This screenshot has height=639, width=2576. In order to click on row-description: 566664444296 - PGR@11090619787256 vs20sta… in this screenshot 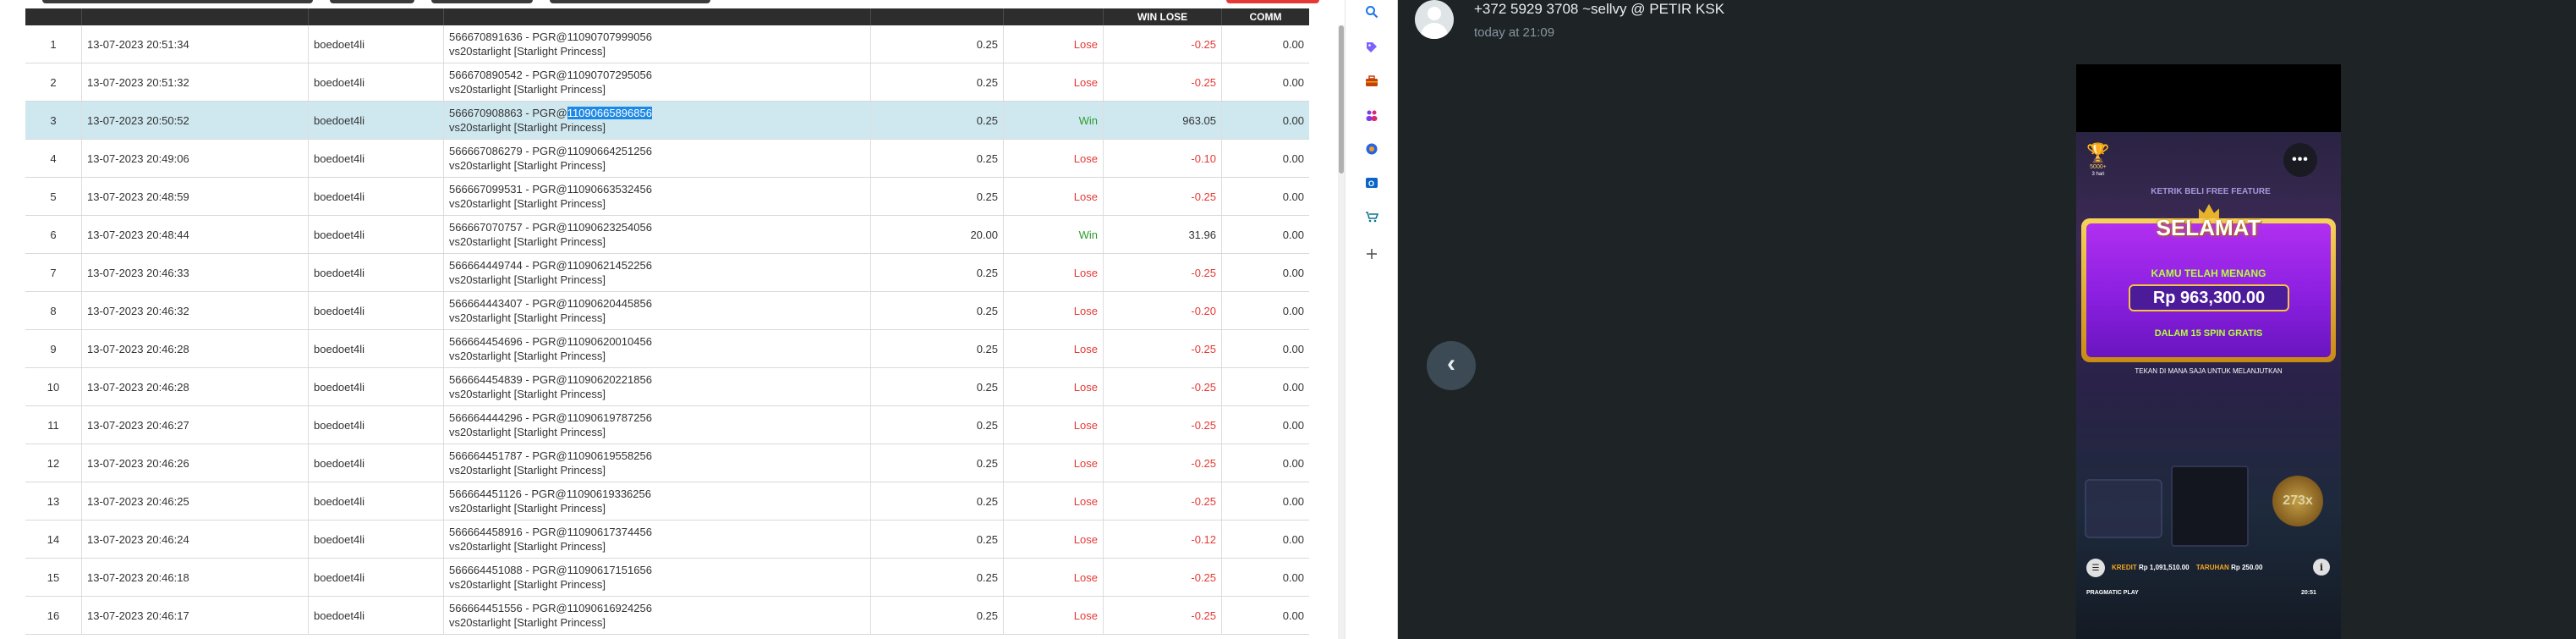, I will do `click(657, 424)`.